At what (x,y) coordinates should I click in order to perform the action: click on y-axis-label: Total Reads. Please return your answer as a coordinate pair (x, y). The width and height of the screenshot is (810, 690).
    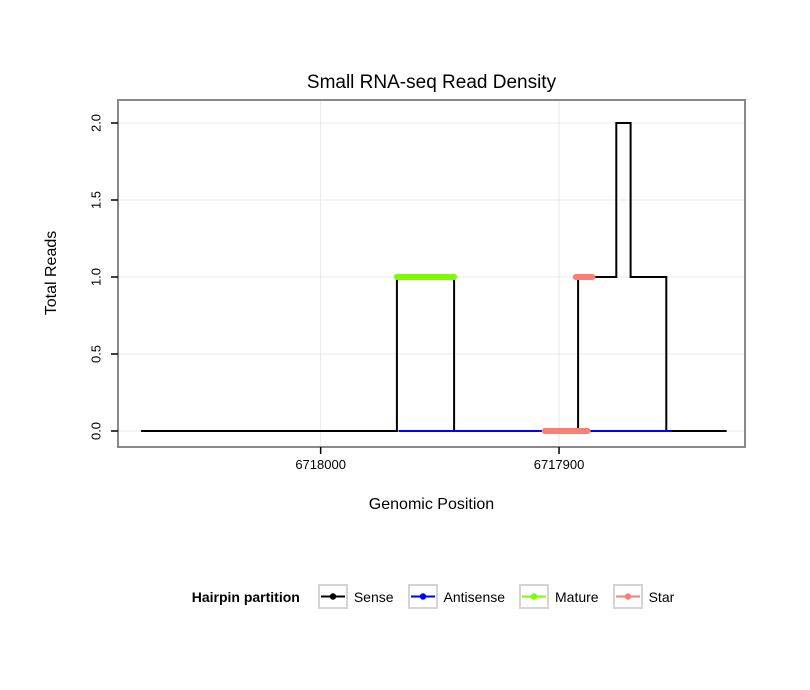
    Looking at the image, I should click on (51, 273).